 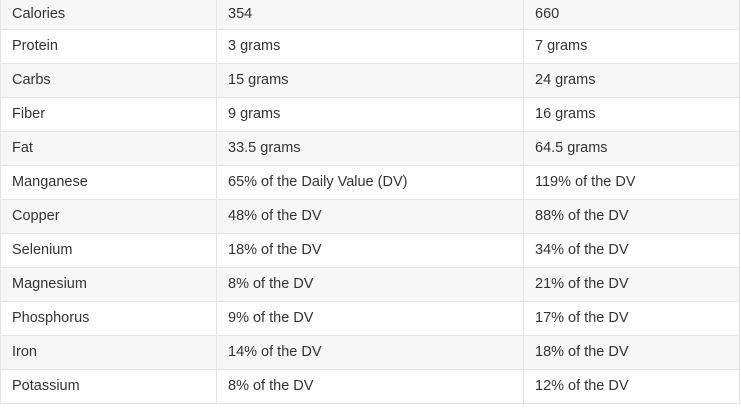 What do you see at coordinates (631, 80) in the screenshot?
I see `nutrient-value: 24 grams` at bounding box center [631, 80].